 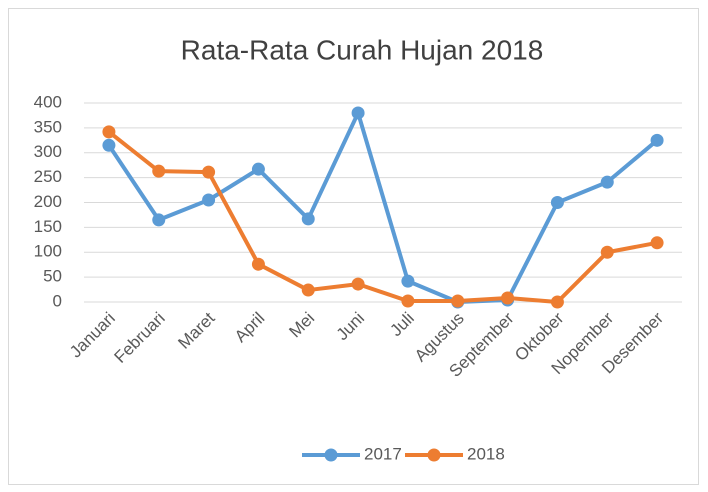 I want to click on y-tick-label: 250, so click(x=48, y=176).